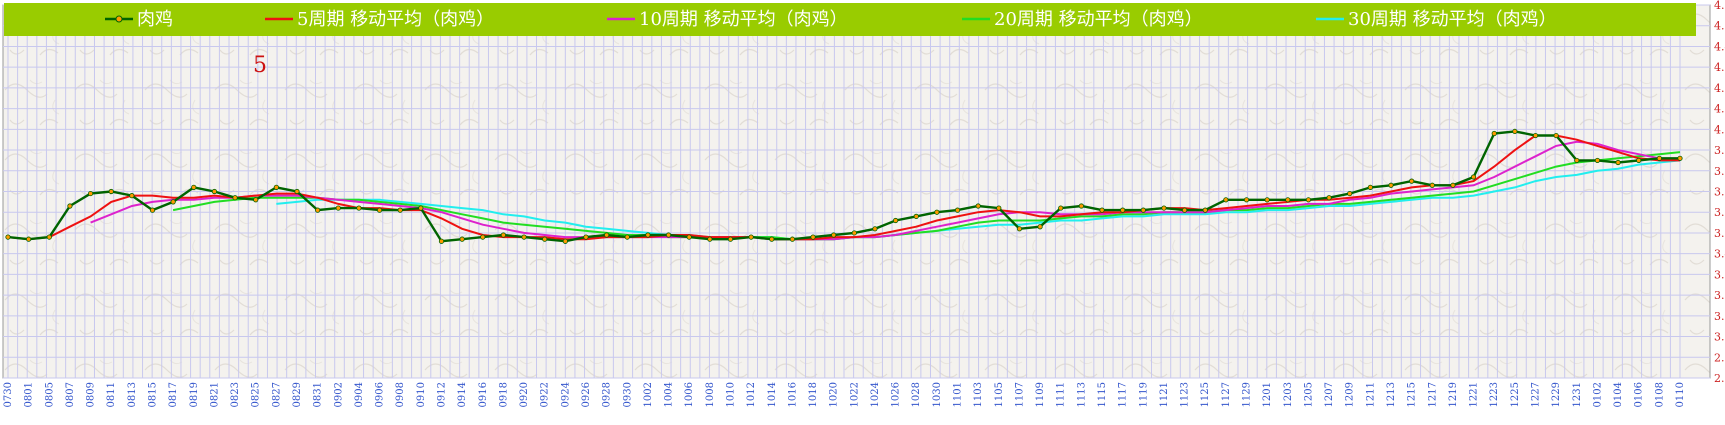 Image resolution: width=1725 pixels, height=425 pixels. What do you see at coordinates (648, 394) in the screenshot?
I see `x-tick-label: 1002` at bounding box center [648, 394].